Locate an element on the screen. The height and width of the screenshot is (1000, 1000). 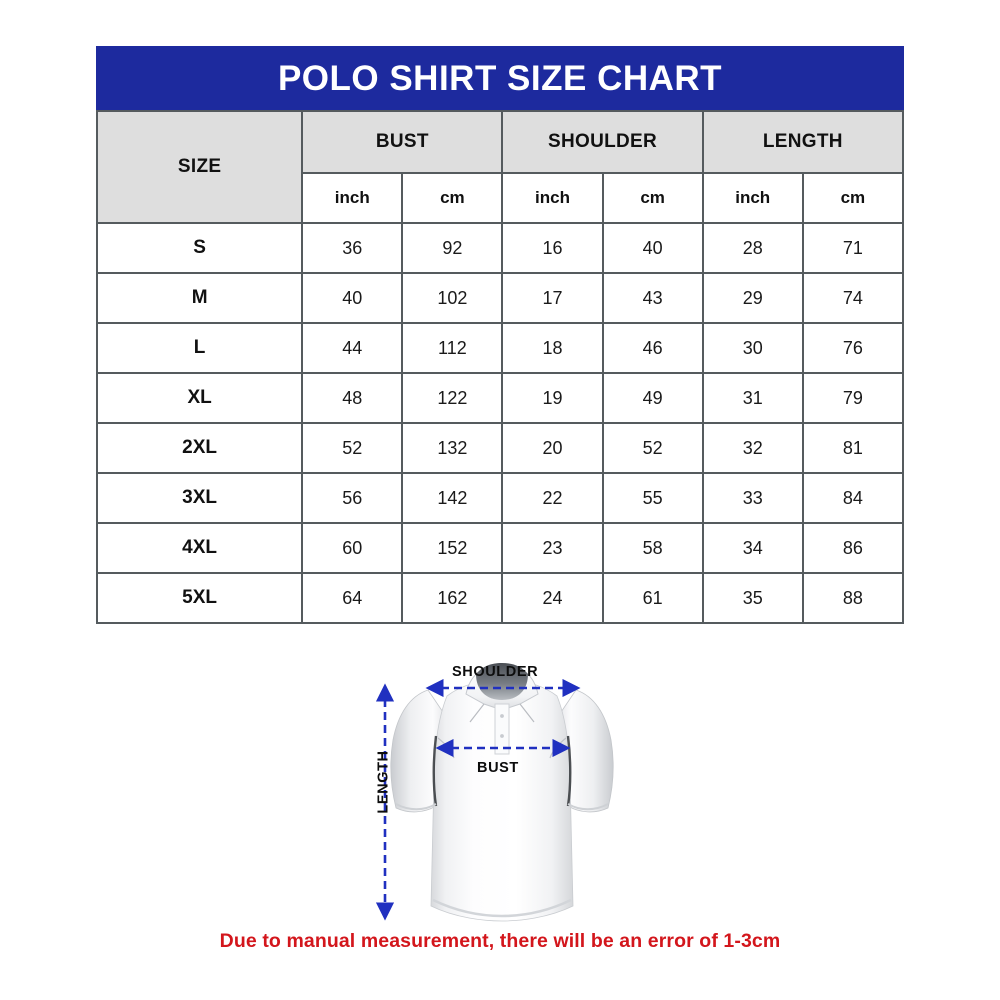
cell-bust-cm: 102 is located at coordinates (452, 298).